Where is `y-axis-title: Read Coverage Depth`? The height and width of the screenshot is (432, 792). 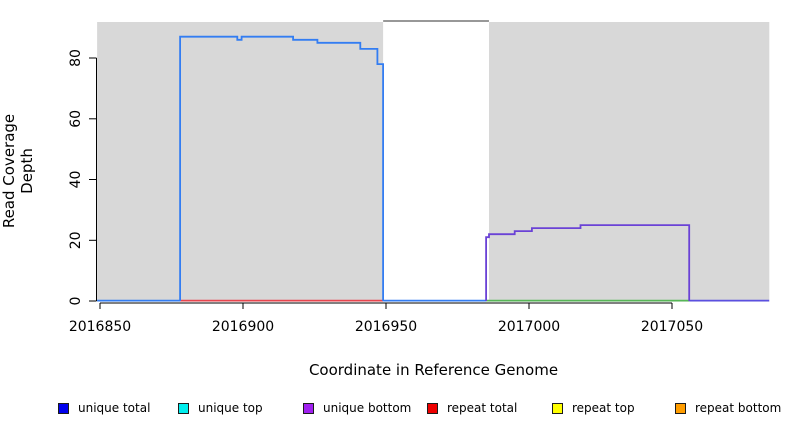 y-axis-title: Read Coverage Depth is located at coordinates (18, 171).